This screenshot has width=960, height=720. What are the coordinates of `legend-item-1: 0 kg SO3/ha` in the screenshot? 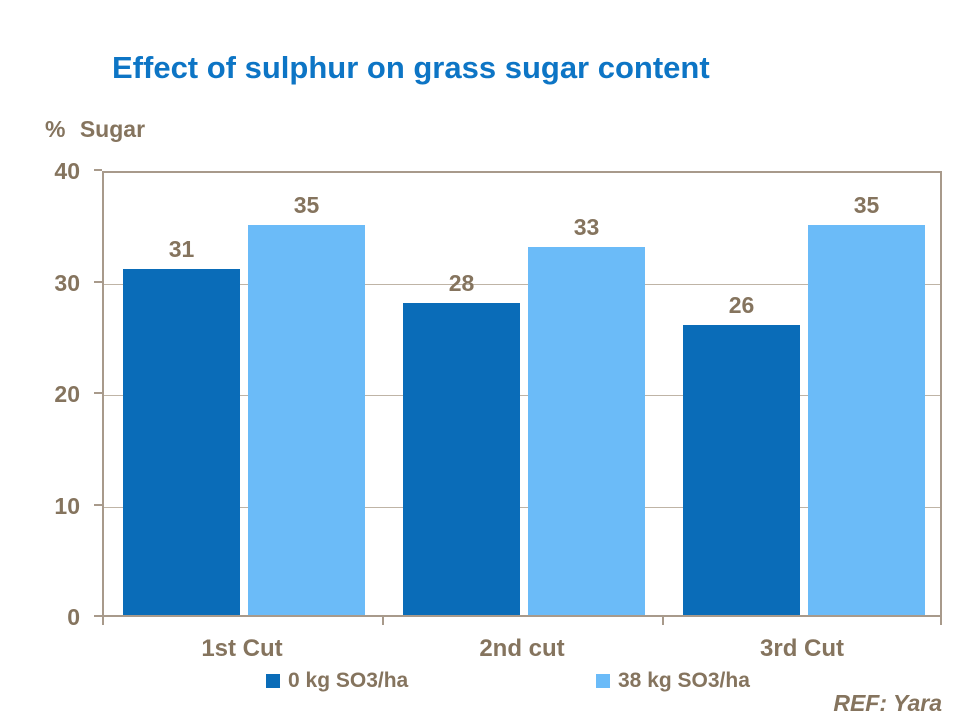 It's located at (337, 681).